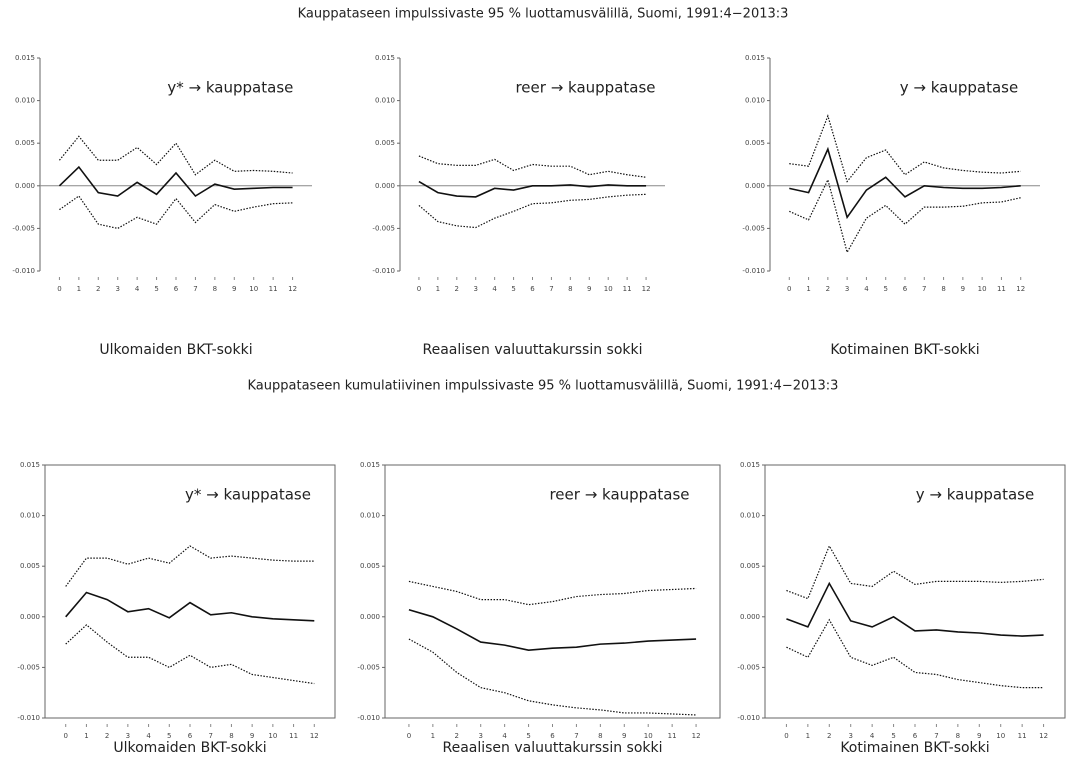  What do you see at coordinates (619, 495) in the screenshot?
I see `annotation: reer → kauppatase` at bounding box center [619, 495].